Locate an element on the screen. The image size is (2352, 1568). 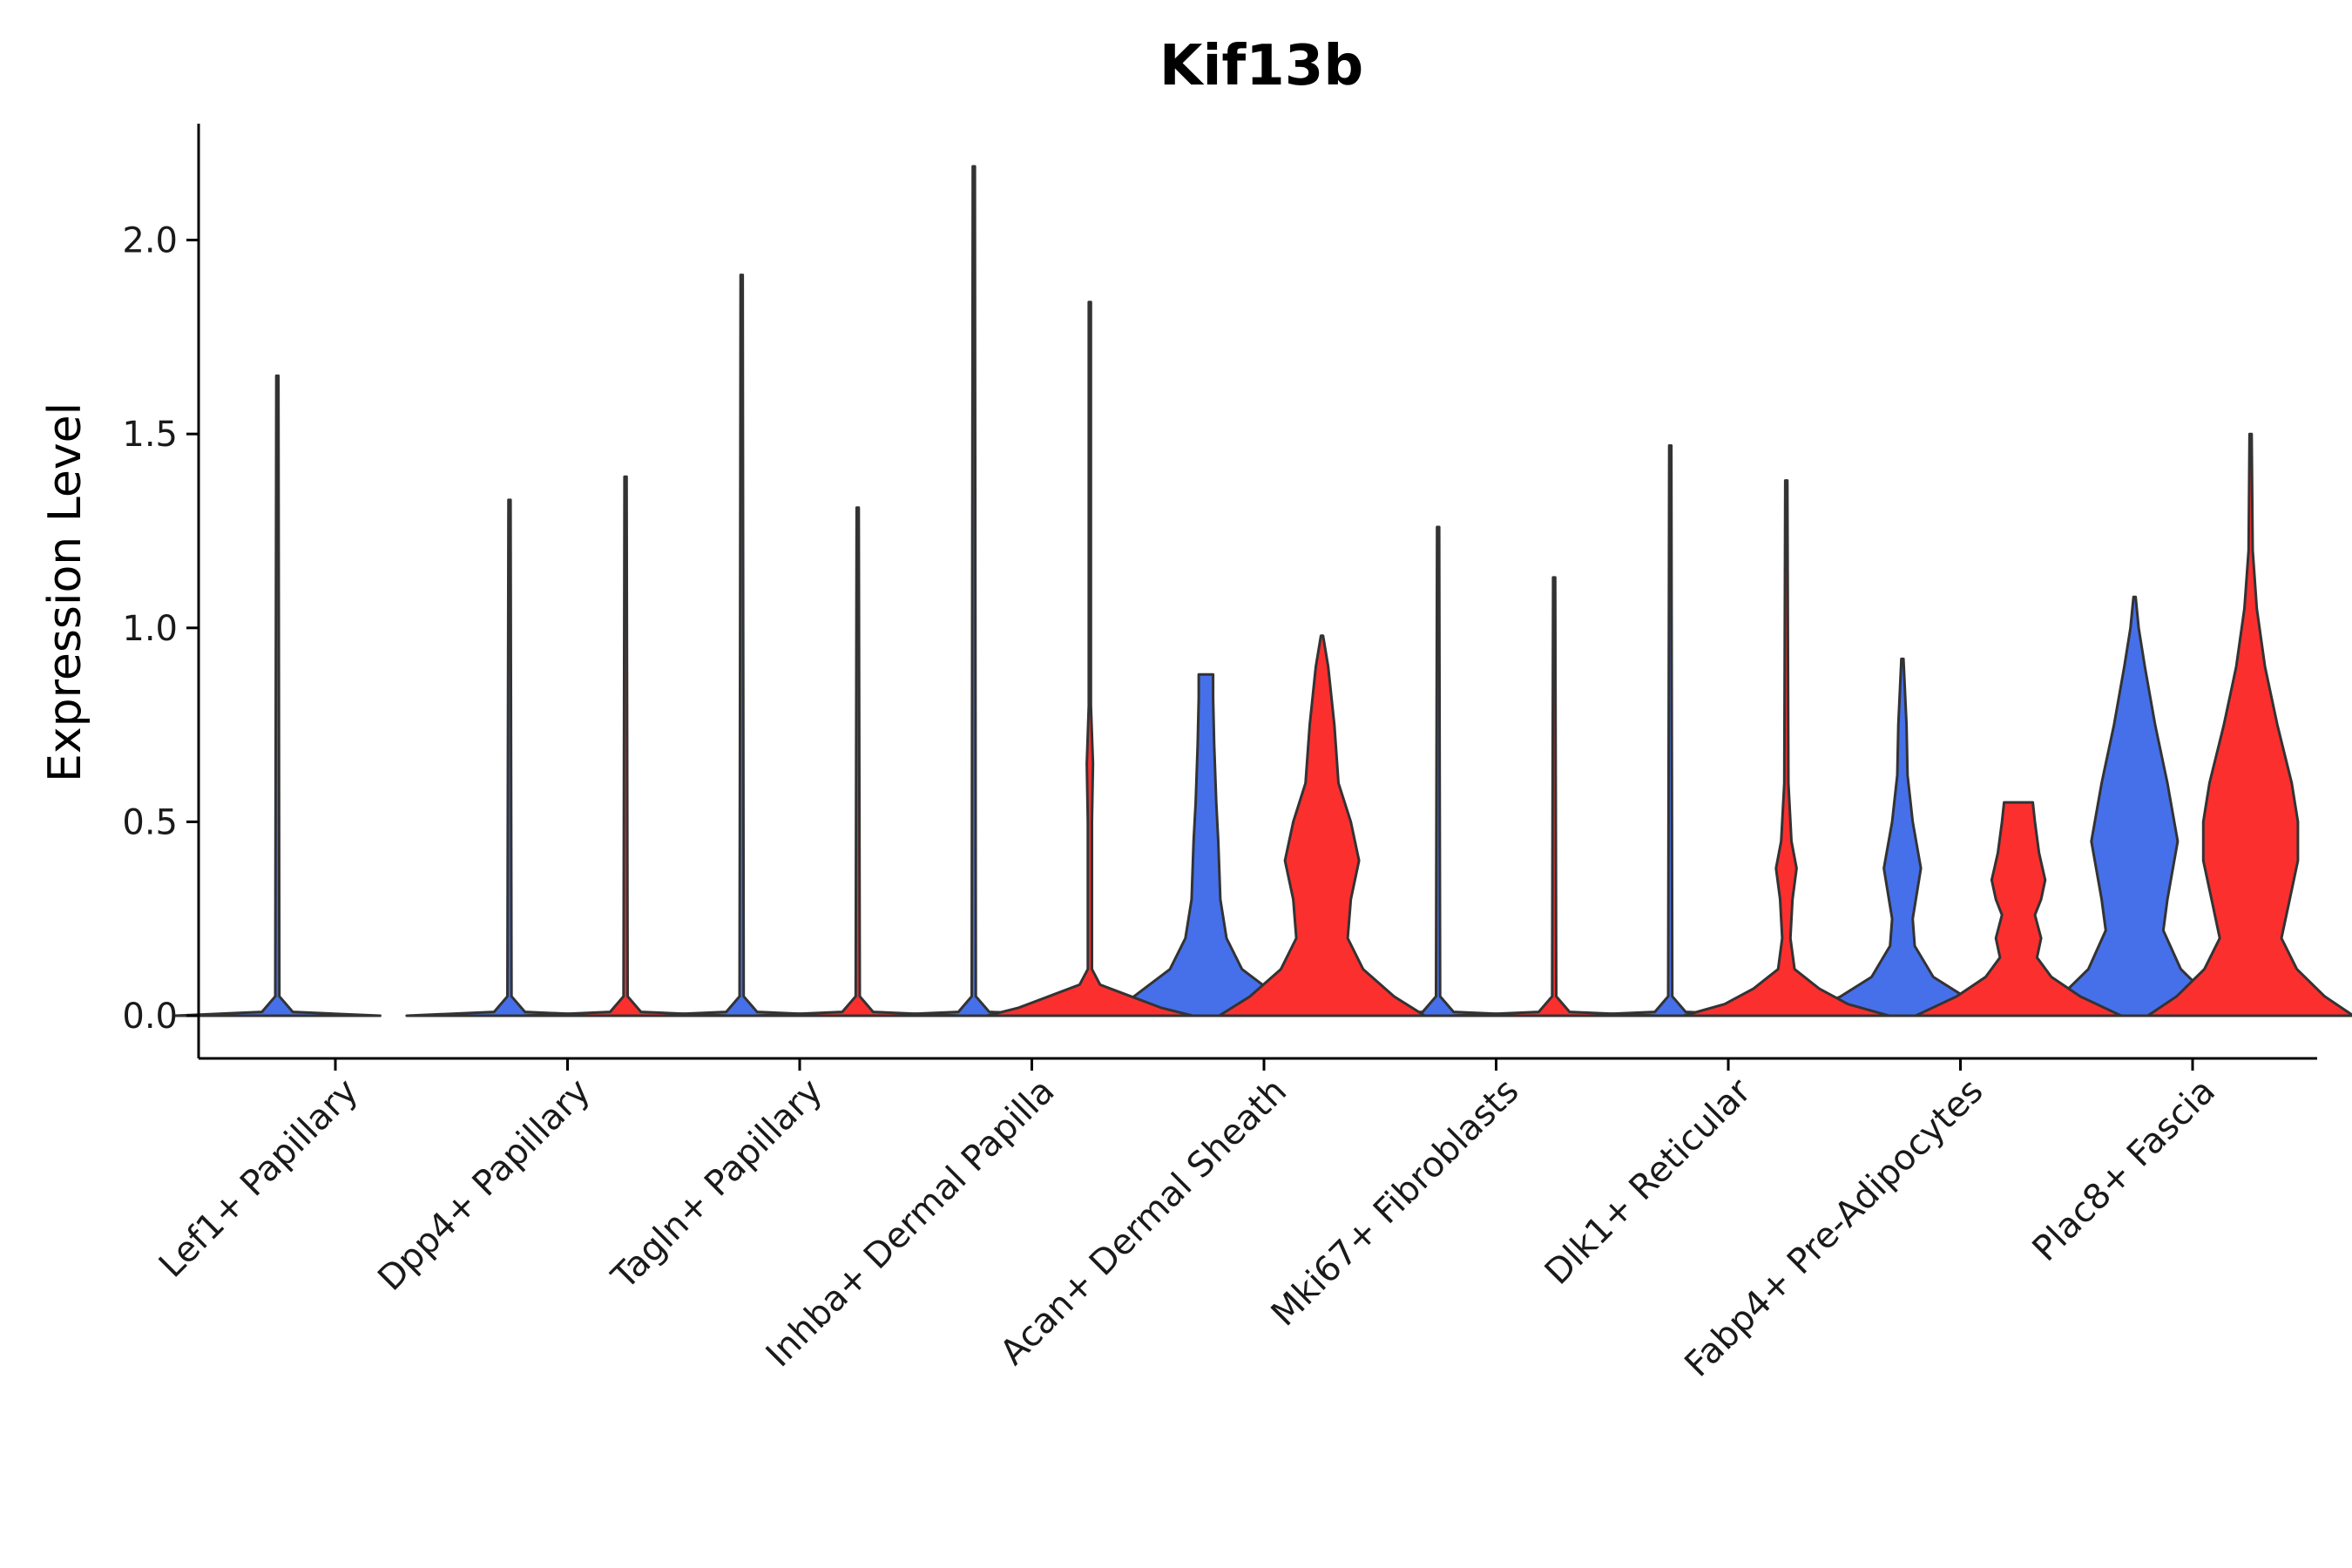
x-tick-label: Dlk1+ Reticular is located at coordinates (1649, 1182).